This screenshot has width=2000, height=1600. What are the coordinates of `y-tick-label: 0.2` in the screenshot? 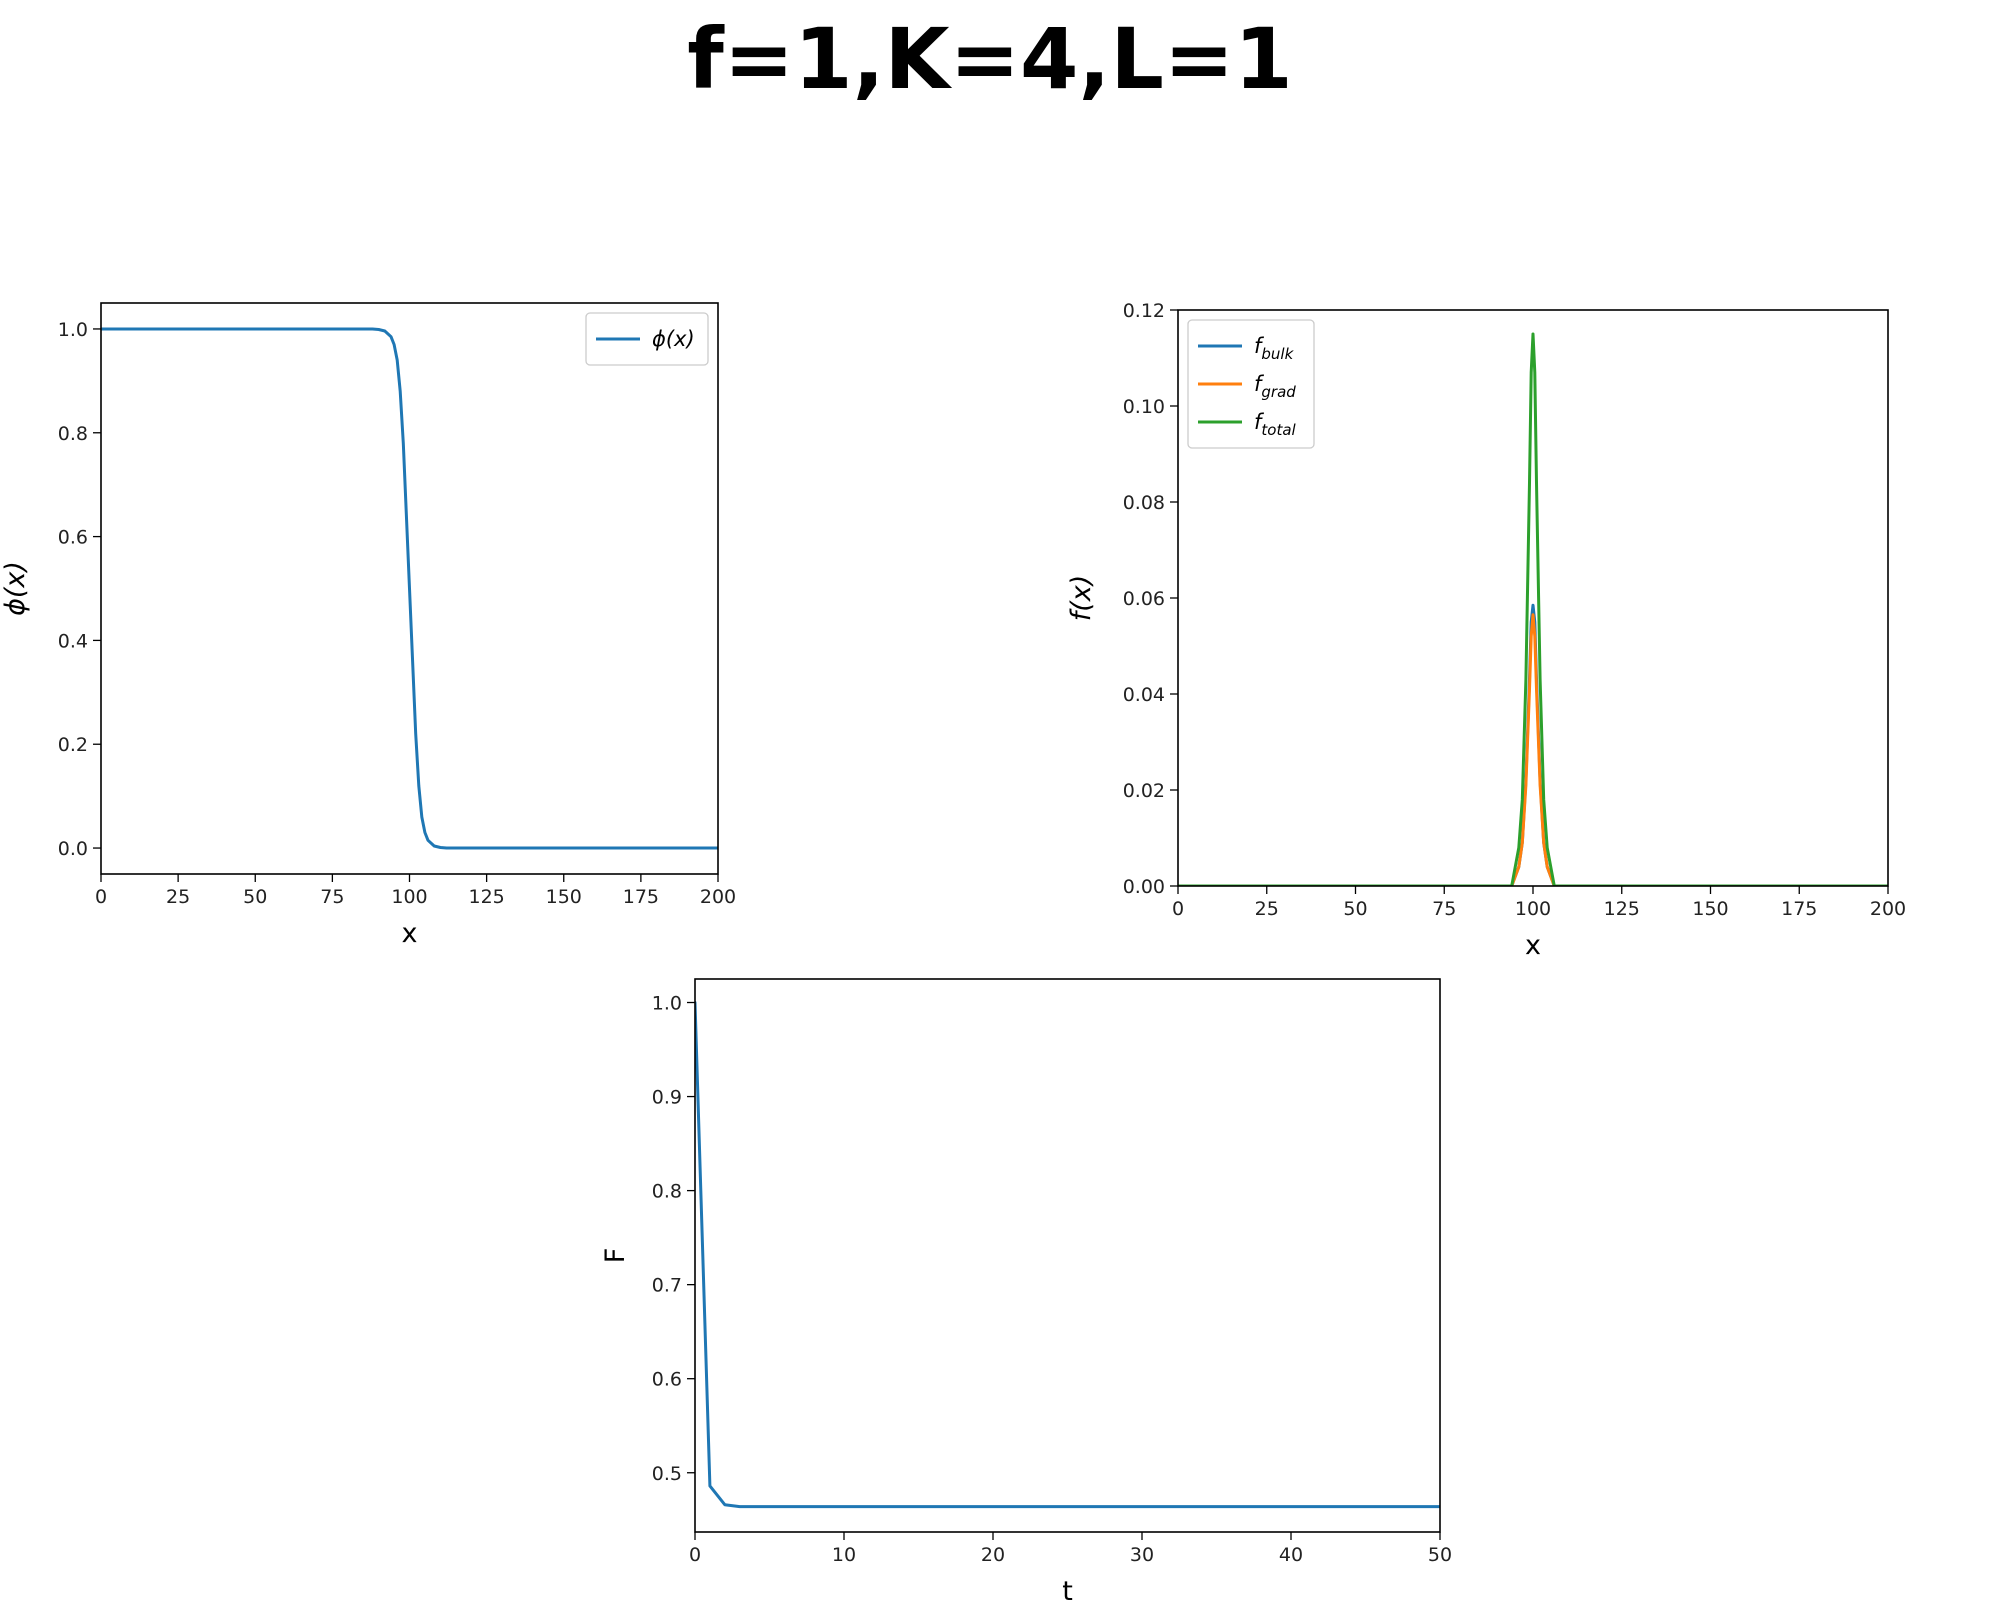 It's located at (73, 745).